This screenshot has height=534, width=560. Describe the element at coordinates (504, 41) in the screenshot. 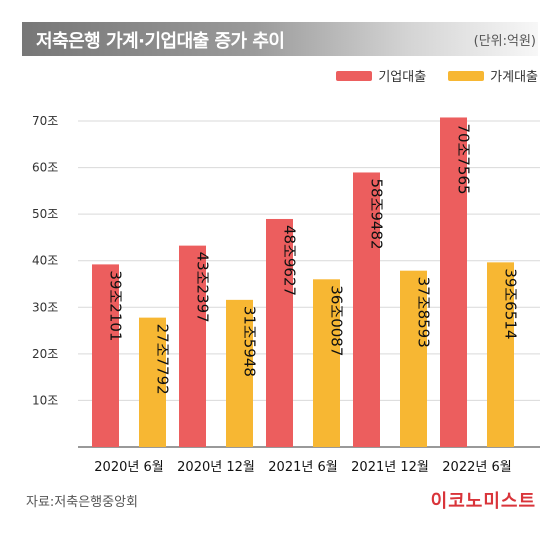

I see `unit-label: (단위:억원)` at that location.